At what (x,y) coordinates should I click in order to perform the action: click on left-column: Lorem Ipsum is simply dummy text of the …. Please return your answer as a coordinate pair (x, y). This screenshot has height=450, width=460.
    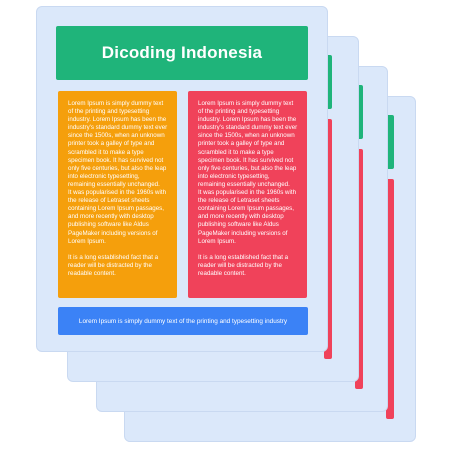
    Looking at the image, I should click on (117, 194).